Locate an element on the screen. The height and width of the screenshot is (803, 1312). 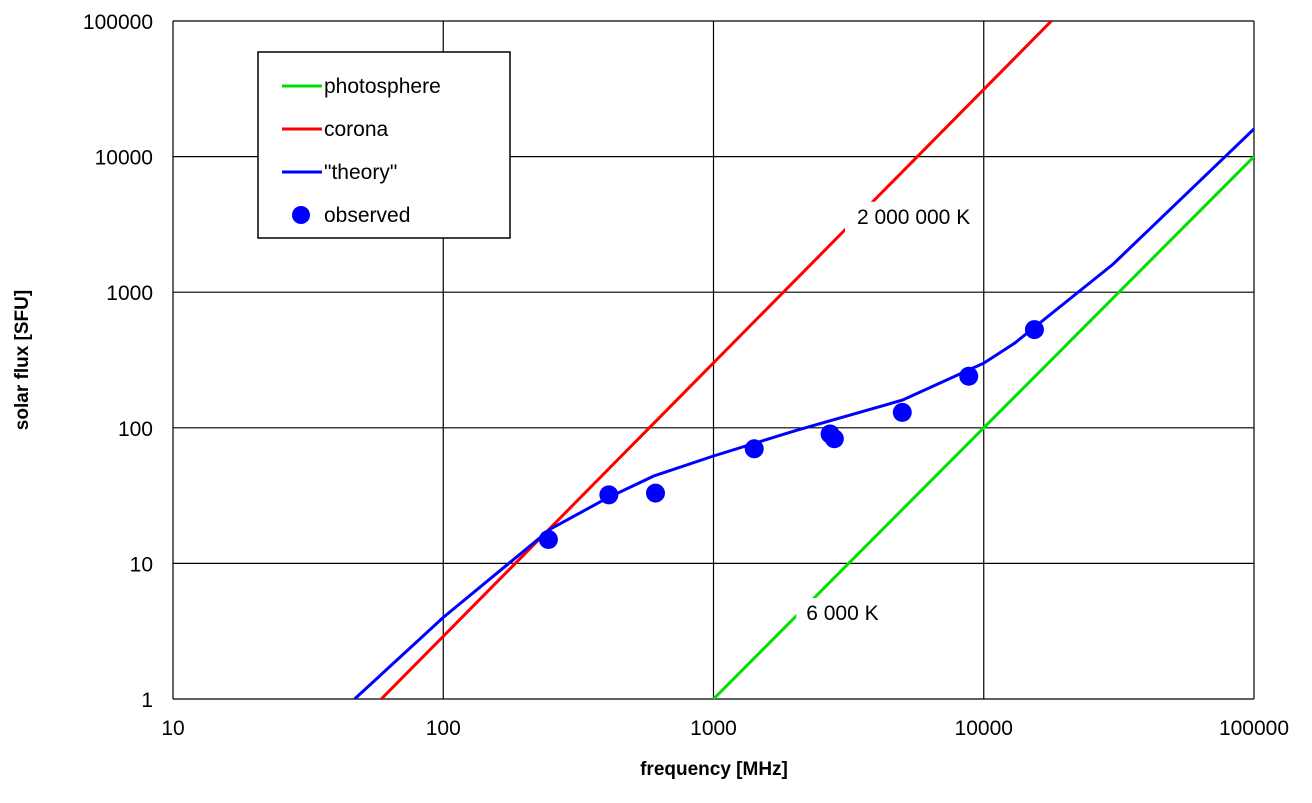
x-tick-label: 10 is located at coordinates (172, 728).